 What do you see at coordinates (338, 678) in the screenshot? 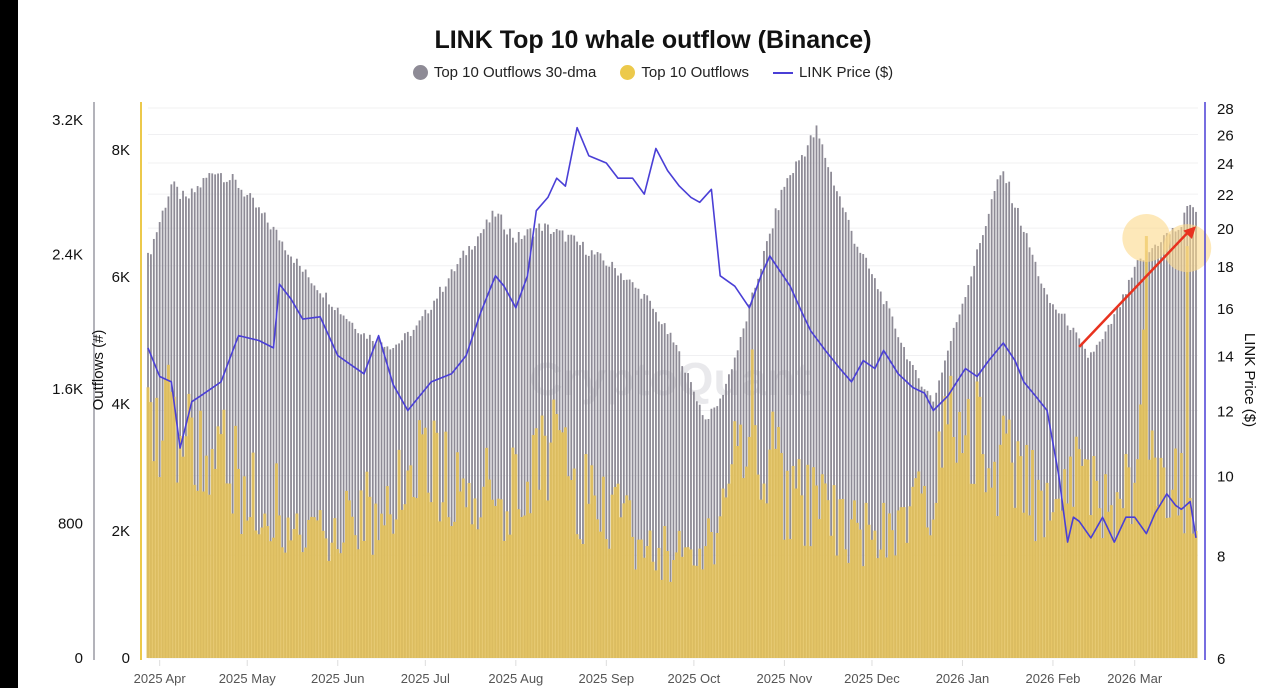
I see `x-tick-label: 2025 Jun` at bounding box center [338, 678].